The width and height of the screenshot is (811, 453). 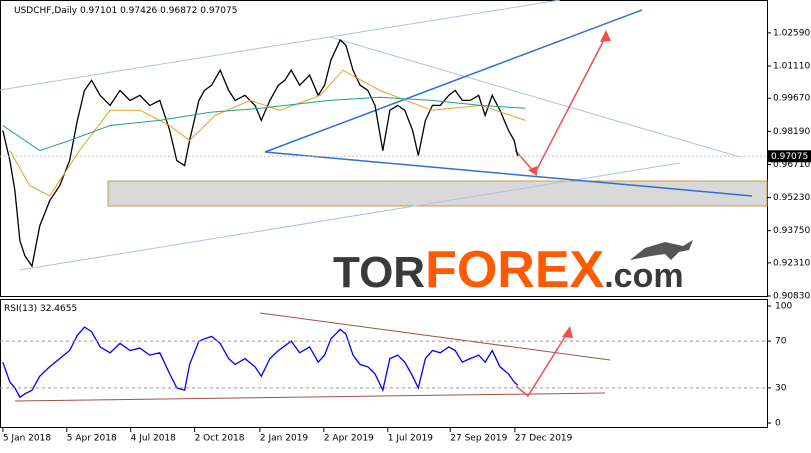 I want to click on rsi-name: RSI(13), so click(x=20, y=309).